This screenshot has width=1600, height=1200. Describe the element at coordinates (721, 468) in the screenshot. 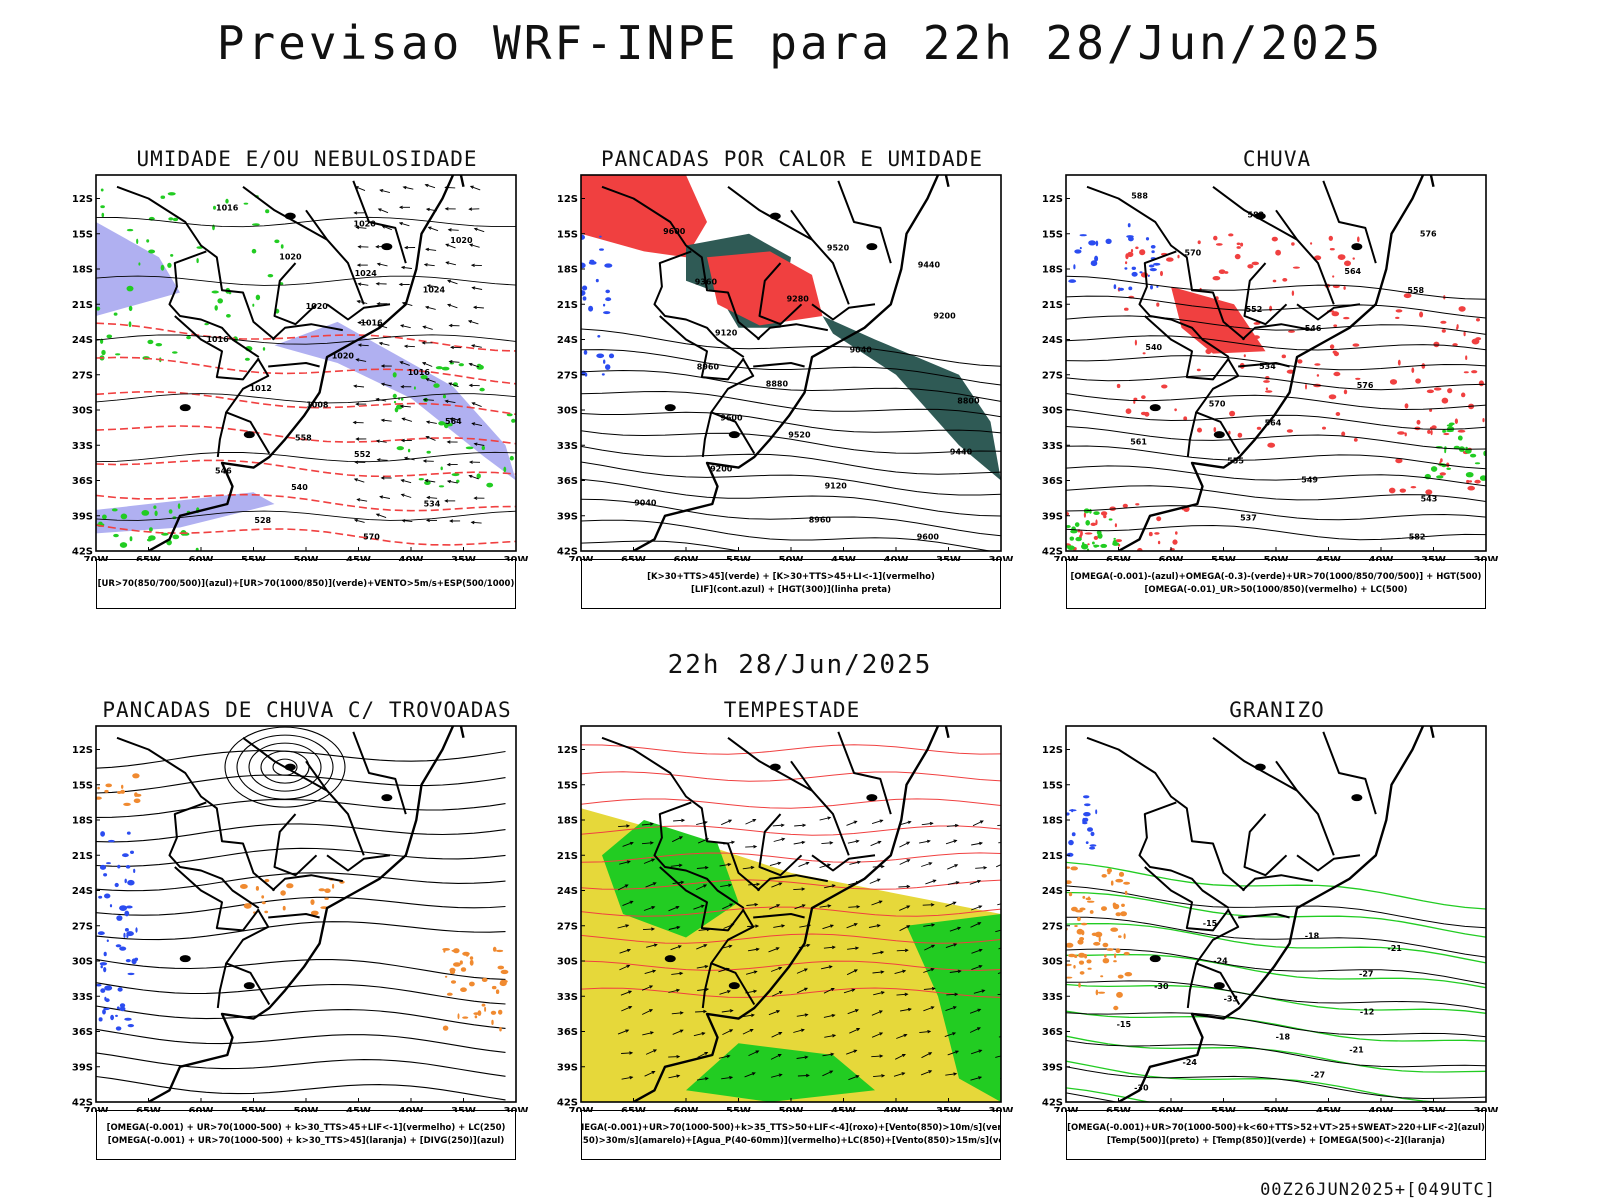

I see `contour-label: 9200` at that location.